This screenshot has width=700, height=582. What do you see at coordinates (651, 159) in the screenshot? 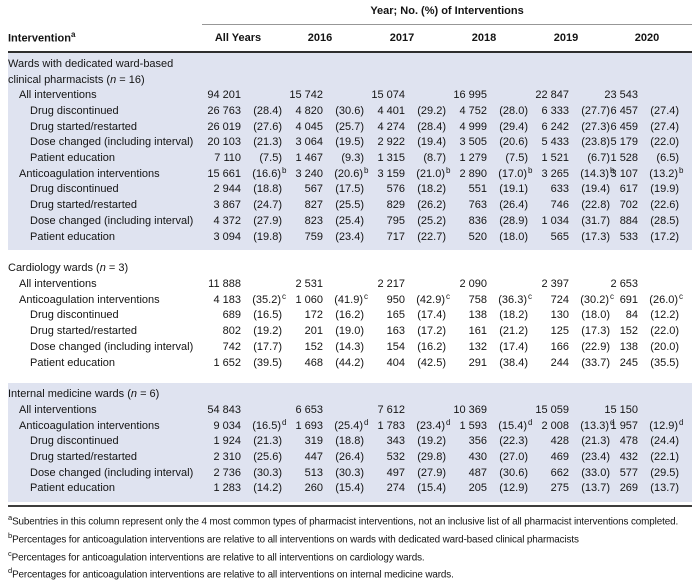
I see `value-cell: 1 528 (6.5)` at bounding box center [651, 159].